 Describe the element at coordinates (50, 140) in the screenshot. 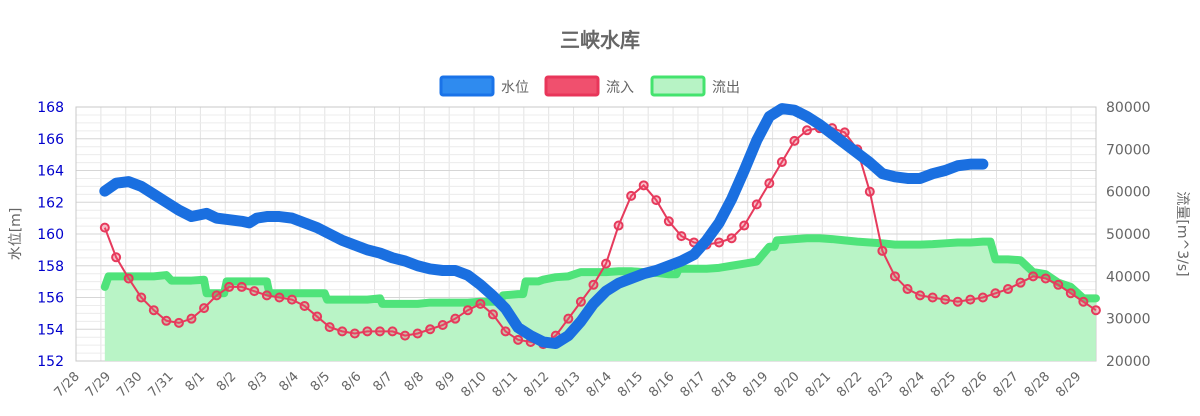

I see `y-left-tick-label: 166` at that location.